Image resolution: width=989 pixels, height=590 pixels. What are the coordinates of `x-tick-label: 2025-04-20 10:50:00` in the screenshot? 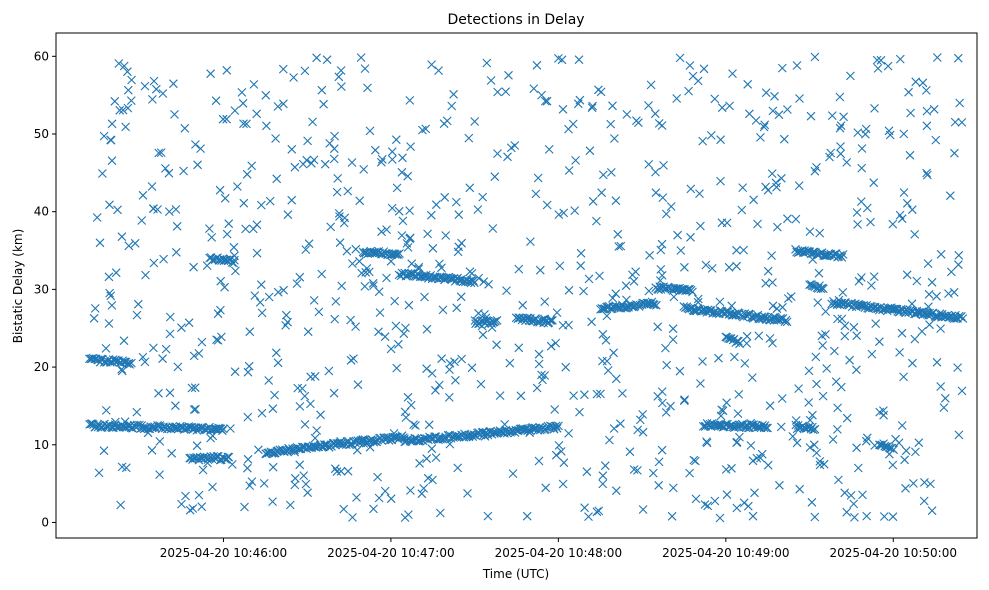 It's located at (893, 553).